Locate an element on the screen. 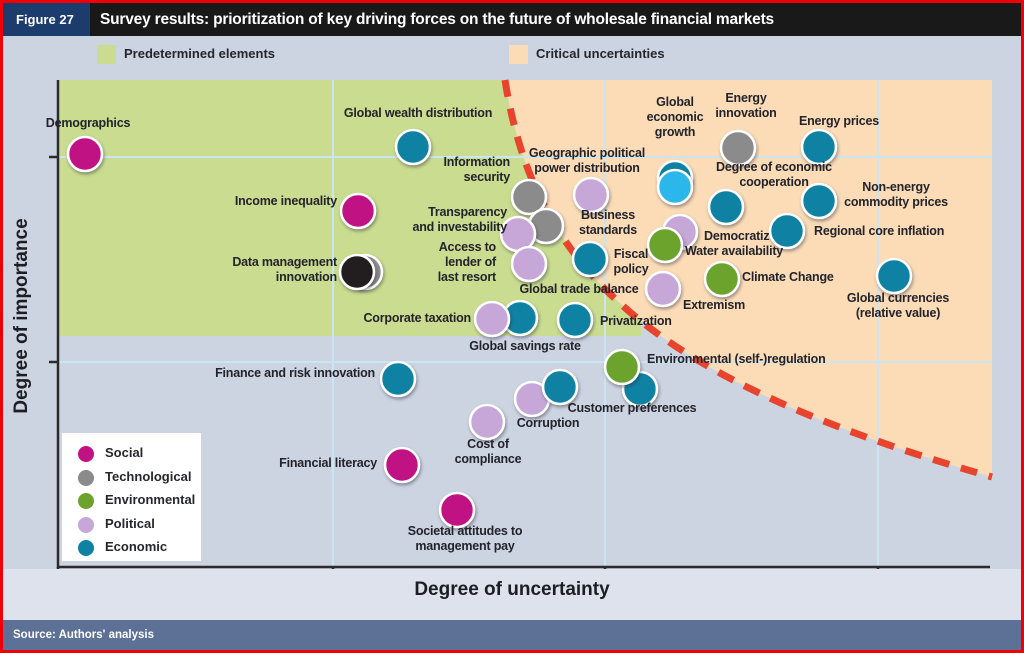 Image resolution: width=1024 pixels, height=653 pixels. y-axis-title: Degree of importance is located at coordinates (21, 316).